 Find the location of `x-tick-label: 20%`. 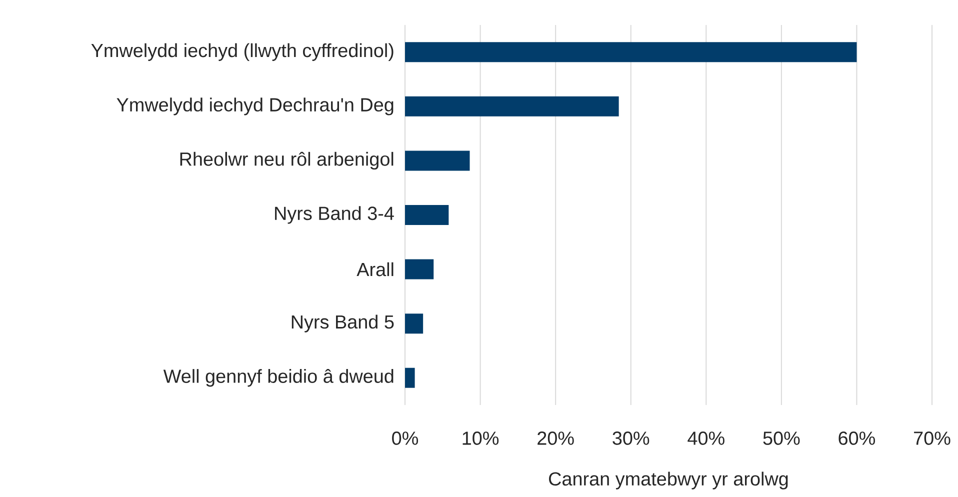

x-tick-label: 20% is located at coordinates (556, 438).